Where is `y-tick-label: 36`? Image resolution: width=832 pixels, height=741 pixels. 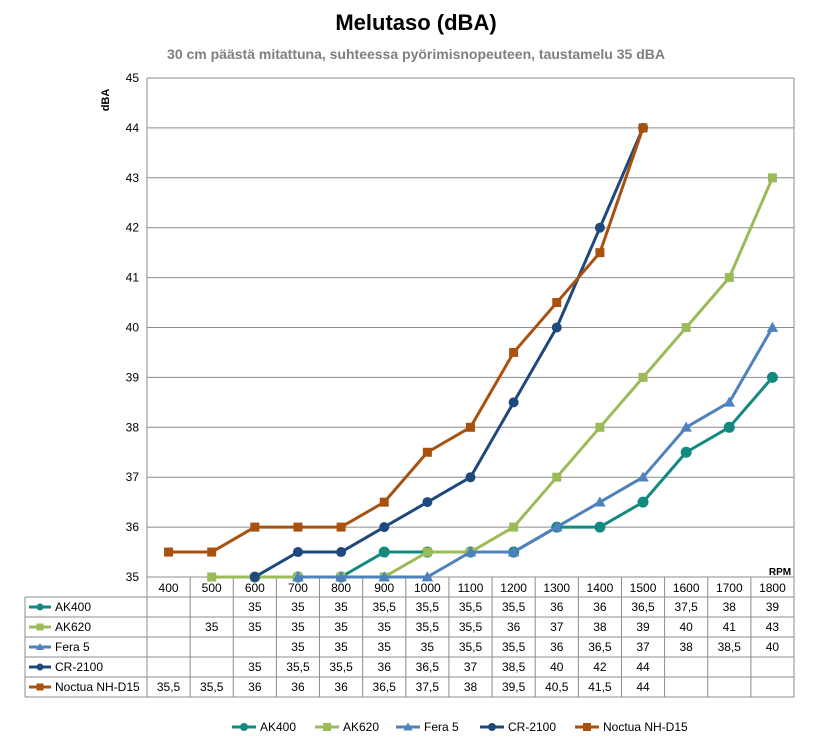 y-tick-label: 36 is located at coordinates (133, 527).